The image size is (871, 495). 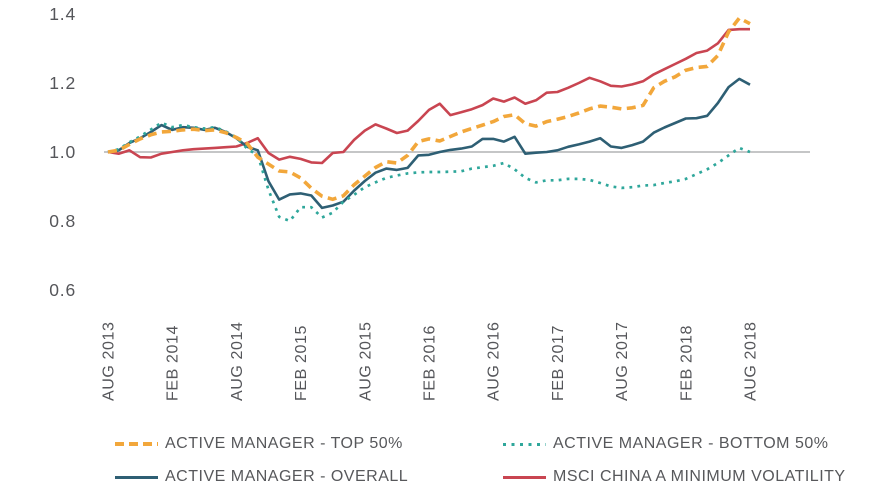 I want to click on y-tick-label: 0.6, so click(x=62, y=290).